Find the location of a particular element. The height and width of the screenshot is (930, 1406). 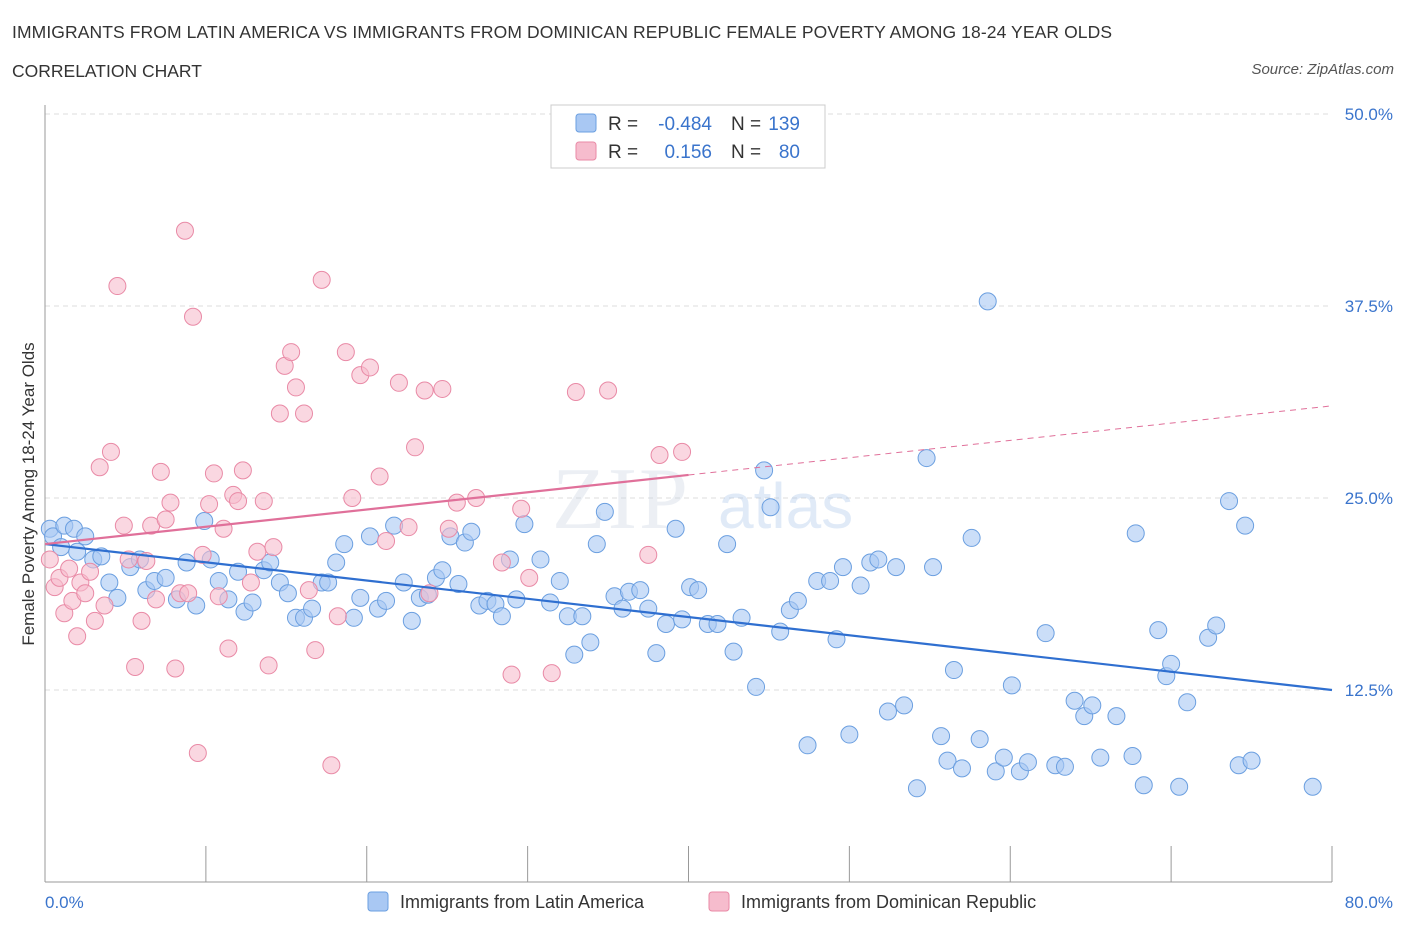

source-label: Source: ZipAtlas.com is located at coordinates (1322, 69).